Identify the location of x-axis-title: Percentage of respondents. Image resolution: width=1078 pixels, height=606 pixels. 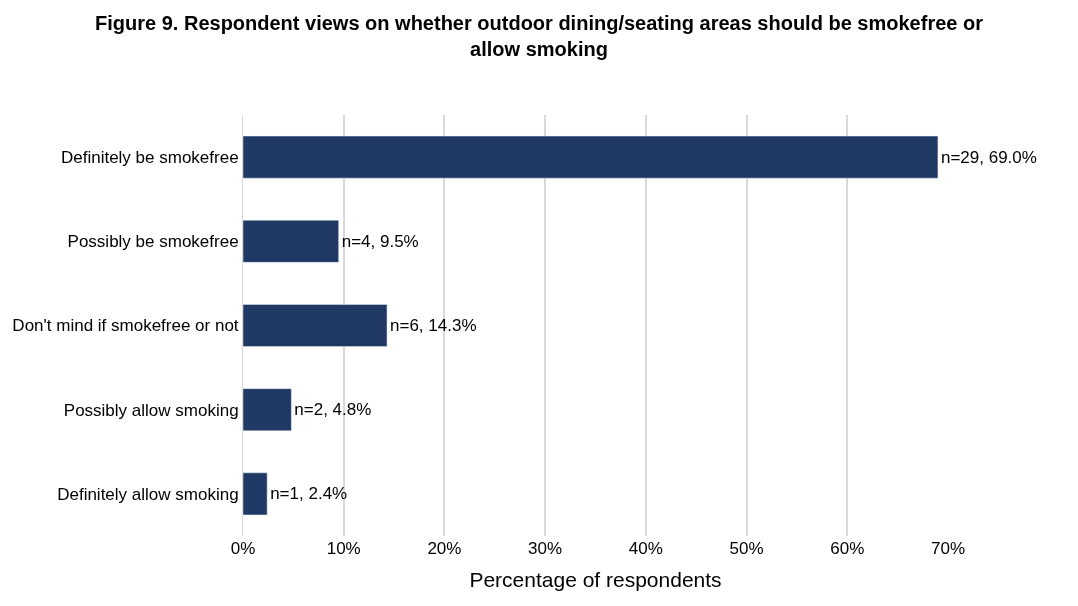
(595, 580).